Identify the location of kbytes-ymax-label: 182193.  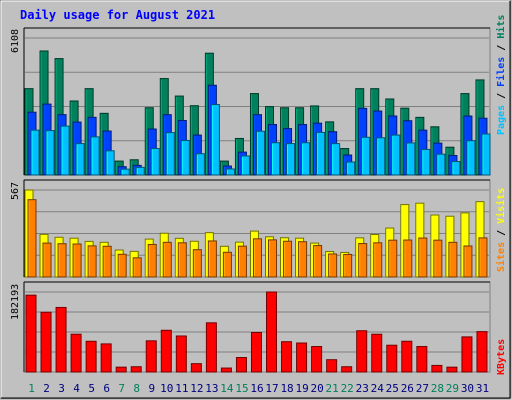
(15, 302).